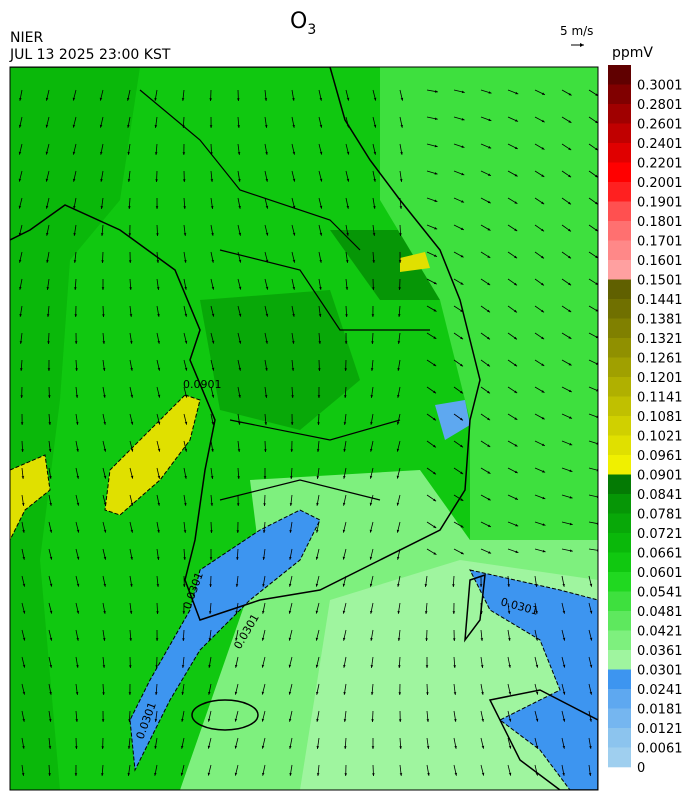  I want to click on colorbar-label: 0.2601, so click(660, 125).